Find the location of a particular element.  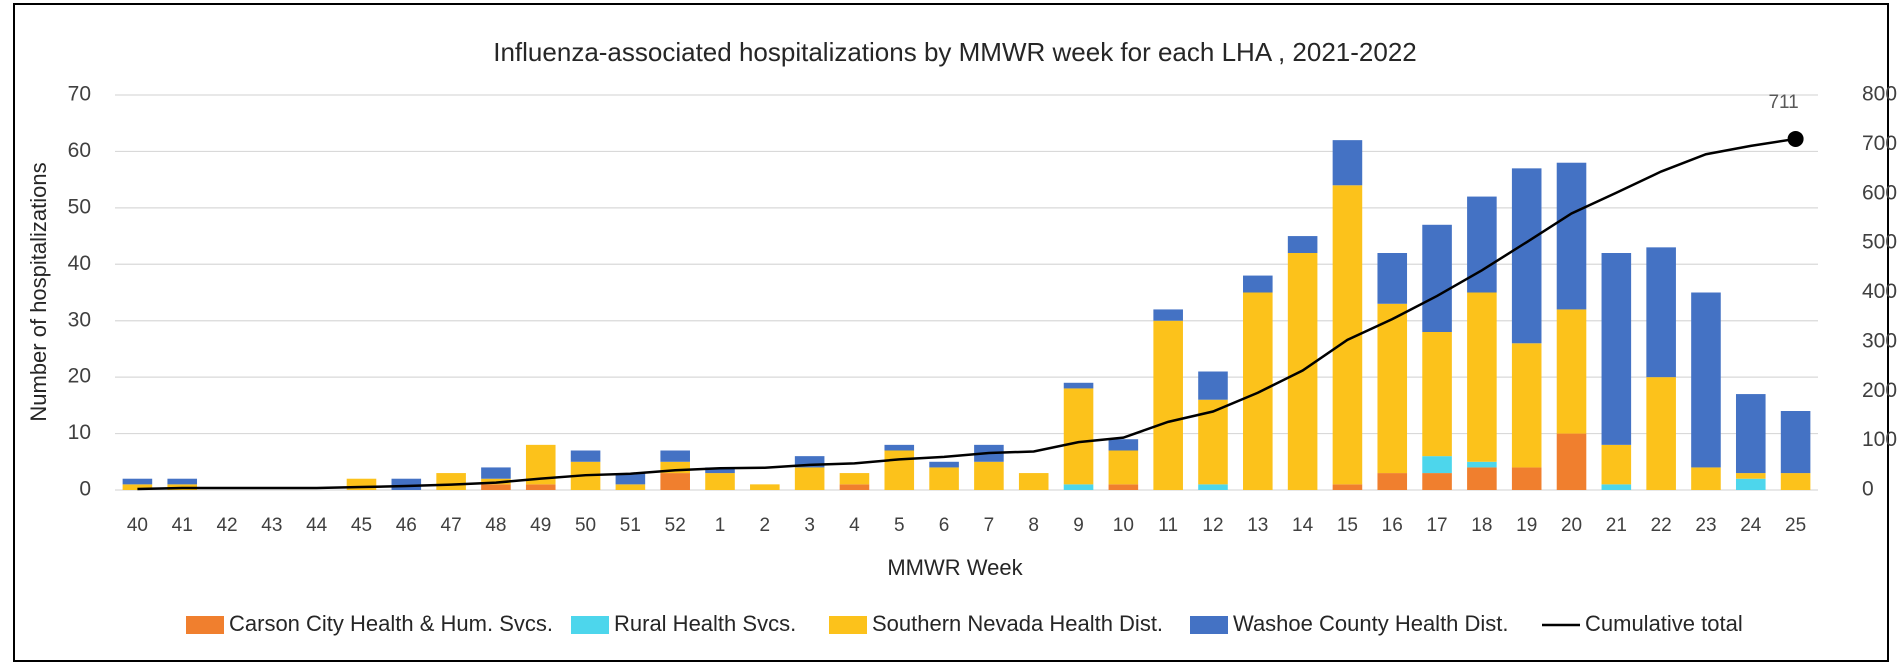

x-tick-label: 7 is located at coordinates (989, 525).